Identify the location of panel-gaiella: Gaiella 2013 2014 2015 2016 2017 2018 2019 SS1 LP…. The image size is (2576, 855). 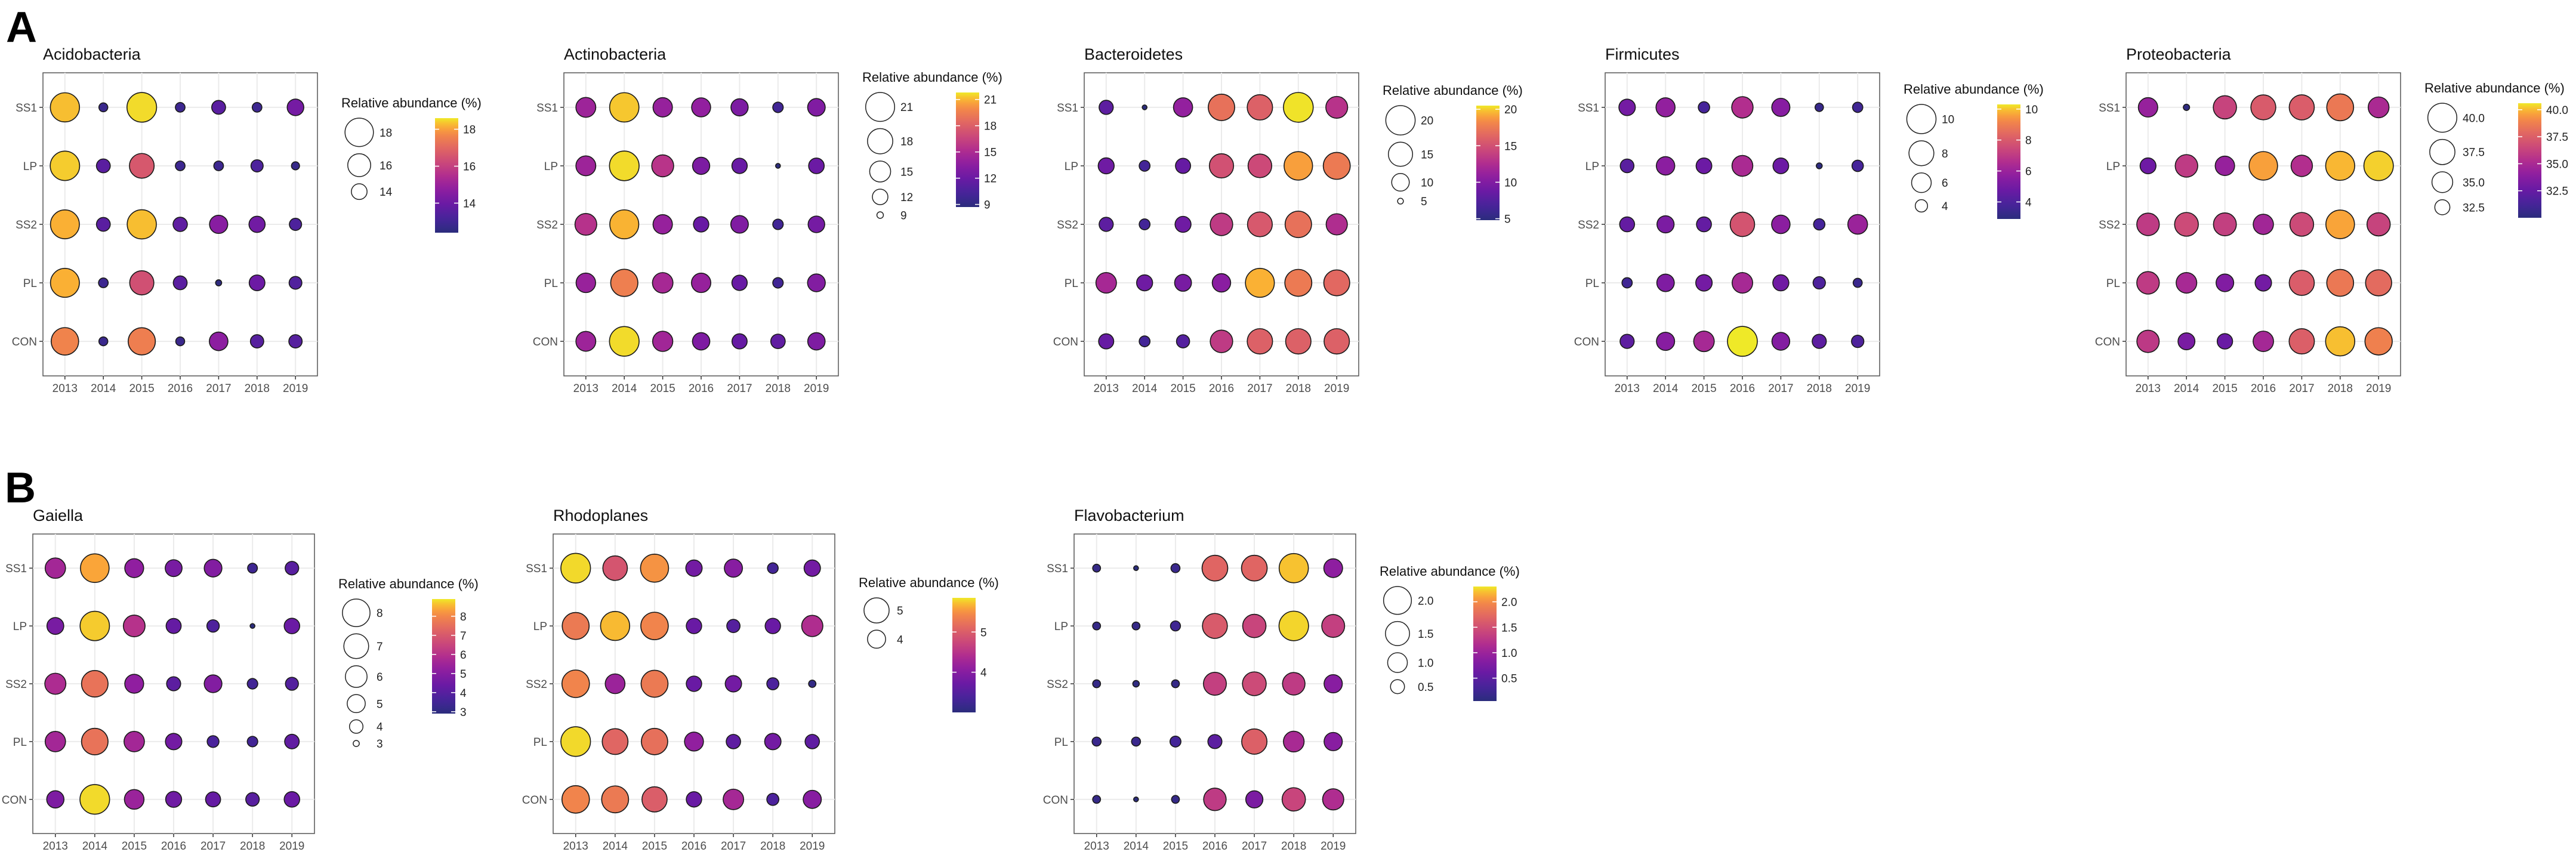
(241, 680).